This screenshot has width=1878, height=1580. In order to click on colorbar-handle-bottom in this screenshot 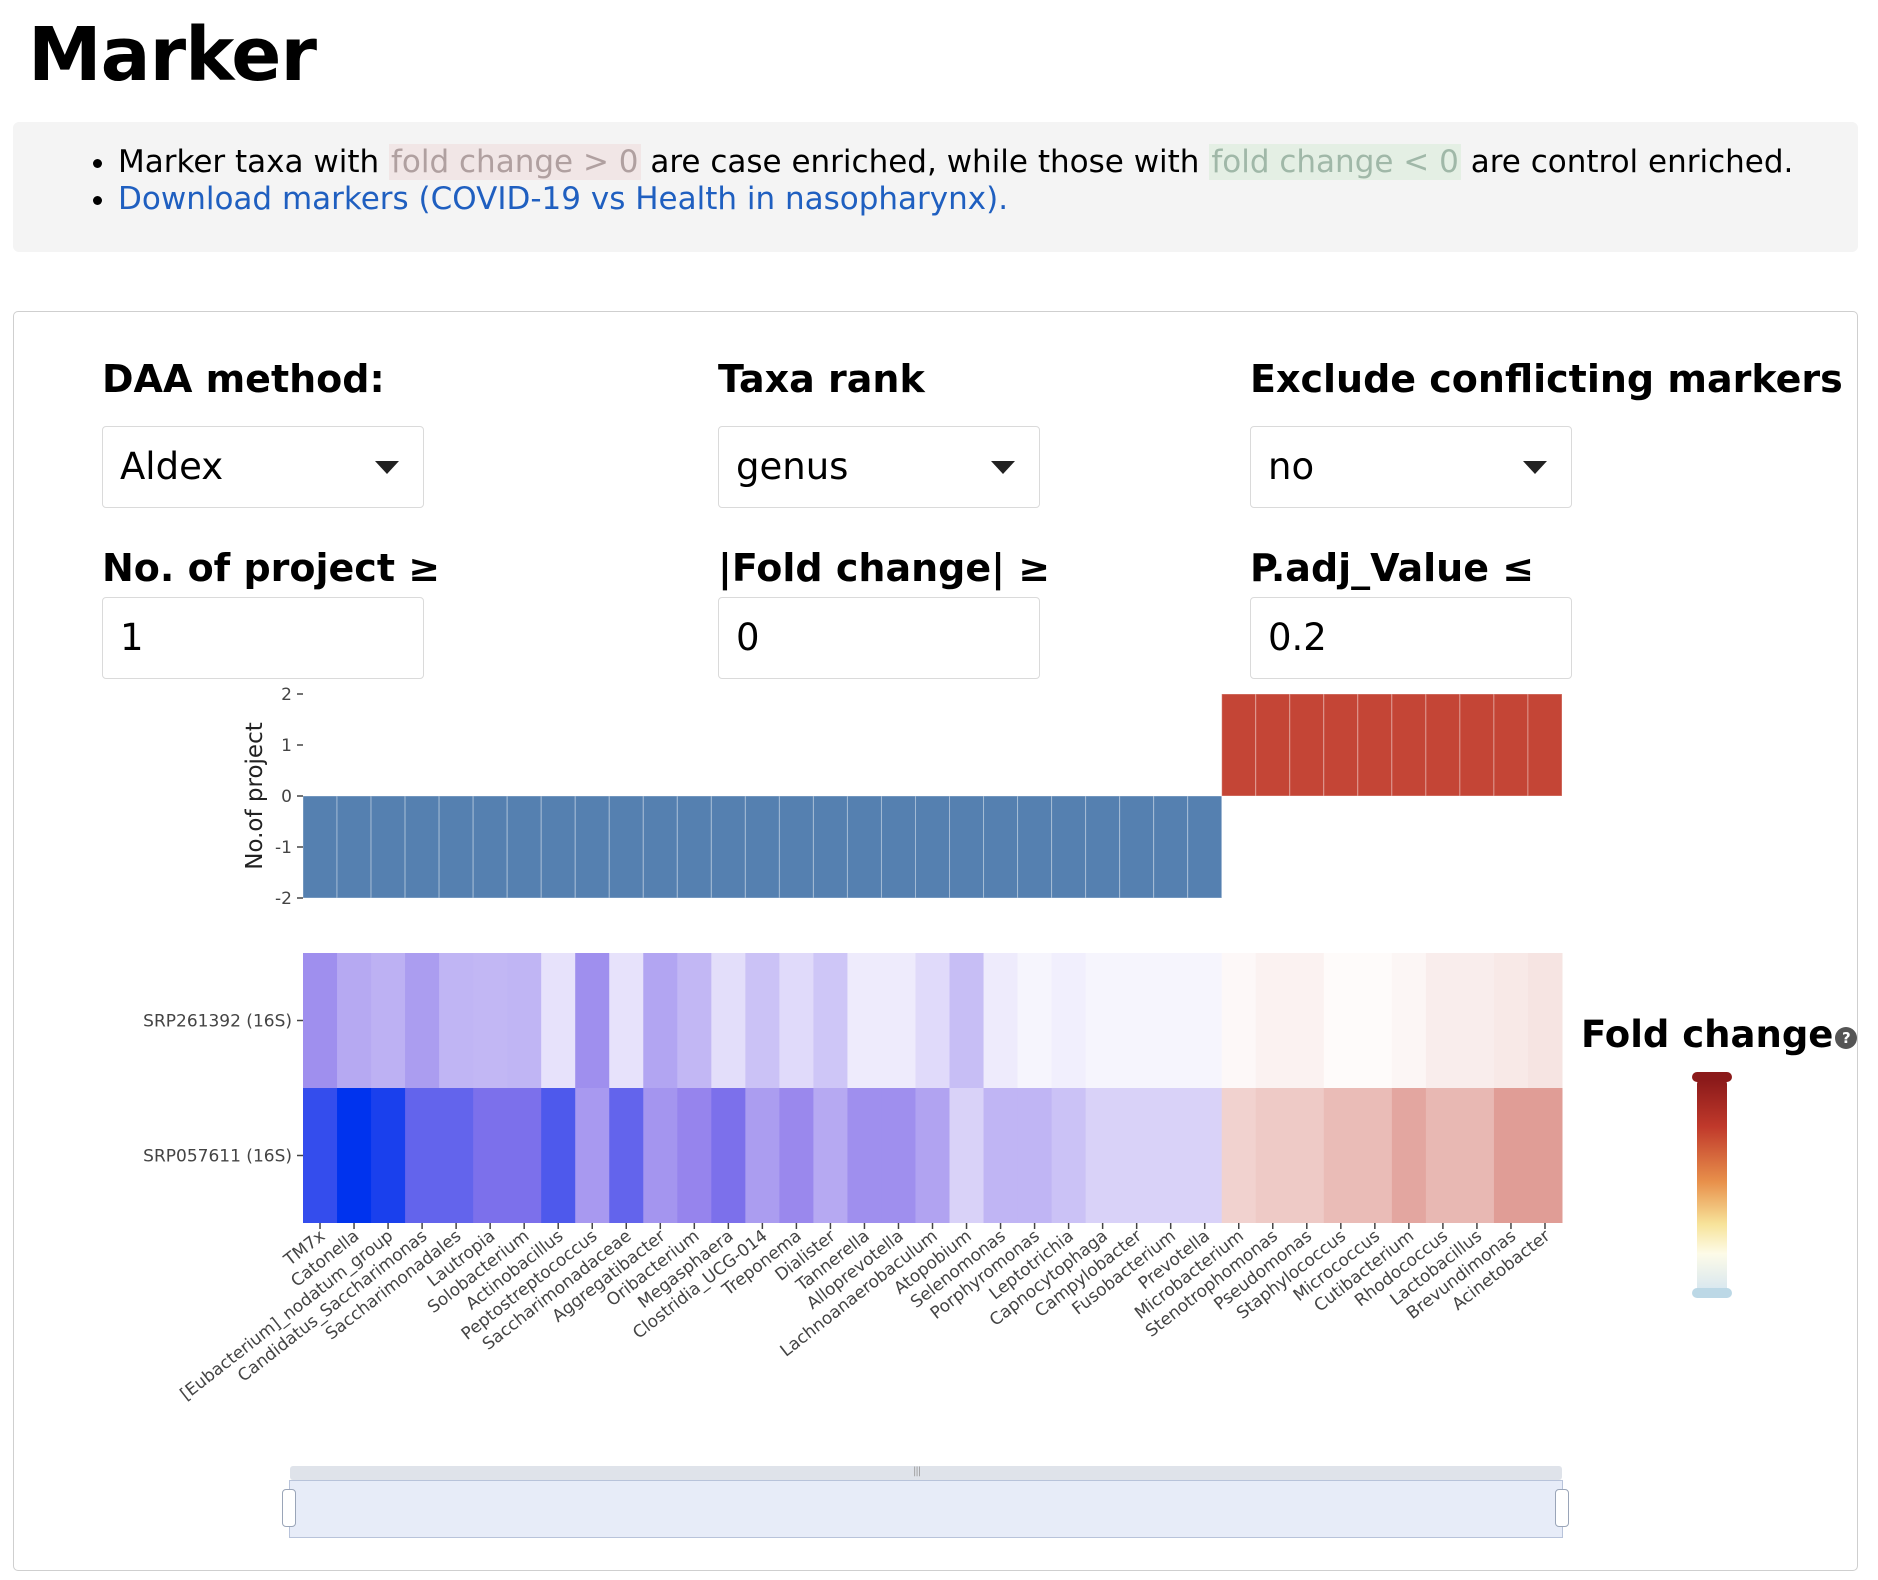, I will do `click(1712, 1293)`.